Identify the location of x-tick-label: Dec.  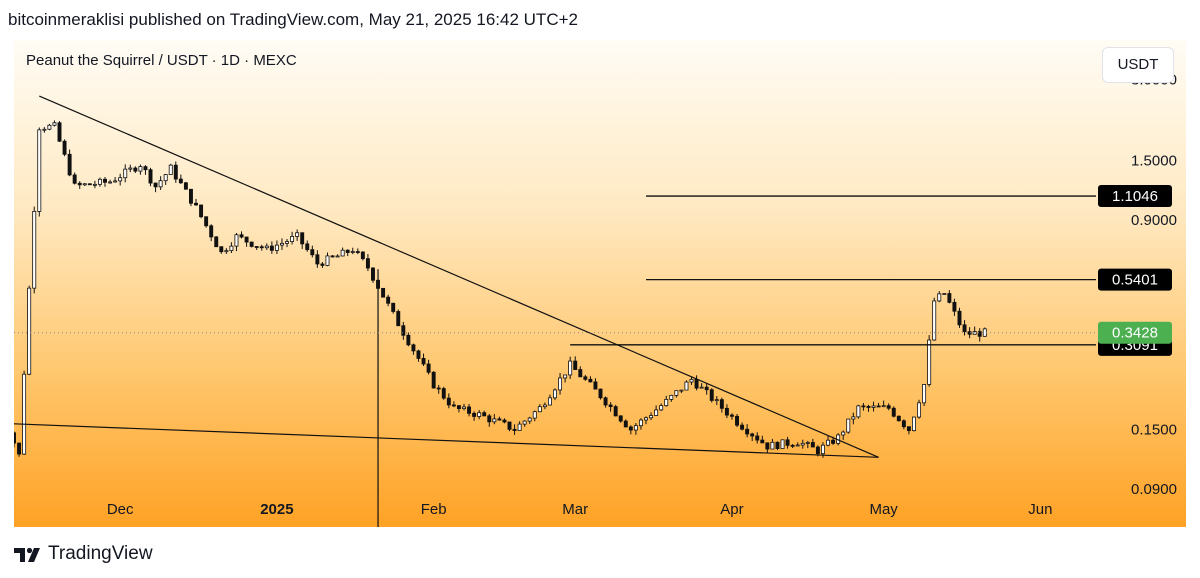
(120, 509).